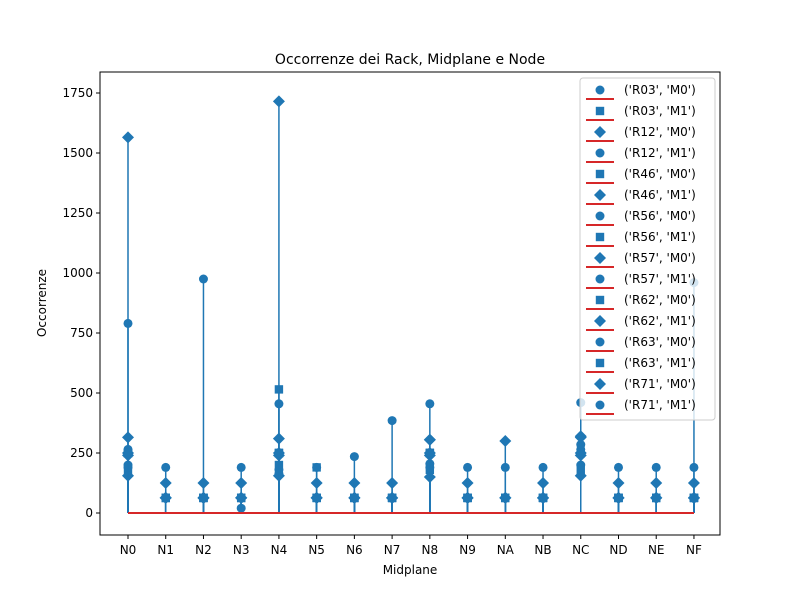 Image resolution: width=800 pixels, height=600 pixels. What do you see at coordinates (641, 154) in the screenshot?
I see `legend-entry: ('R12', 'M1')` at bounding box center [641, 154].